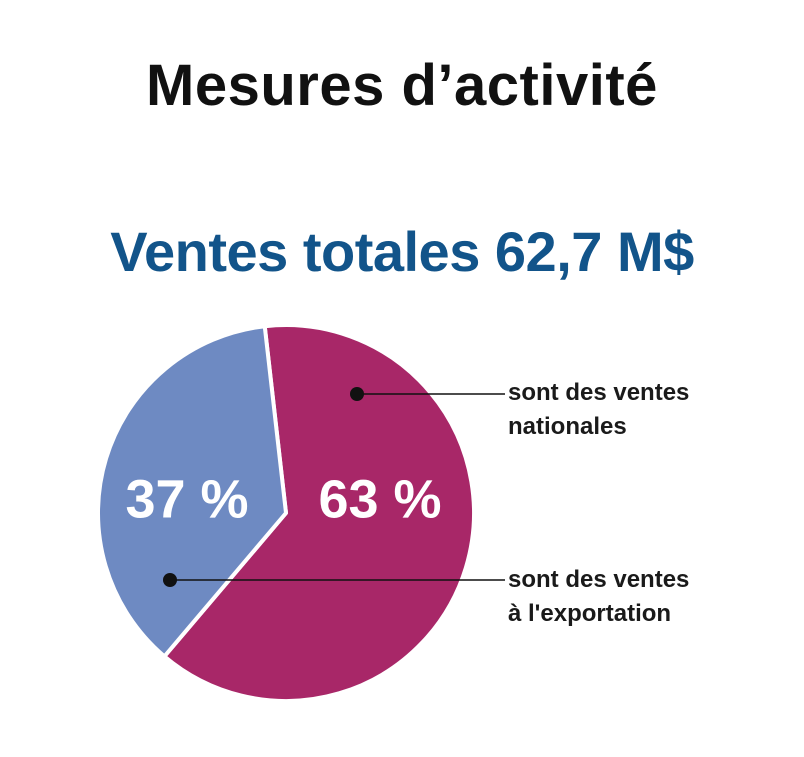 The width and height of the screenshot is (804, 757). I want to click on callout-domestic-line-2: nationales, so click(567, 426).